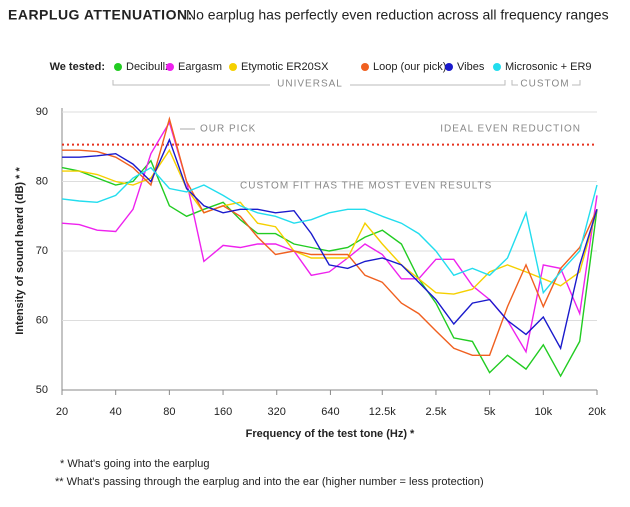 This screenshot has width=630, height=507. Describe the element at coordinates (544, 84) in the screenshot. I see `legend-group: CUSTOM` at that location.